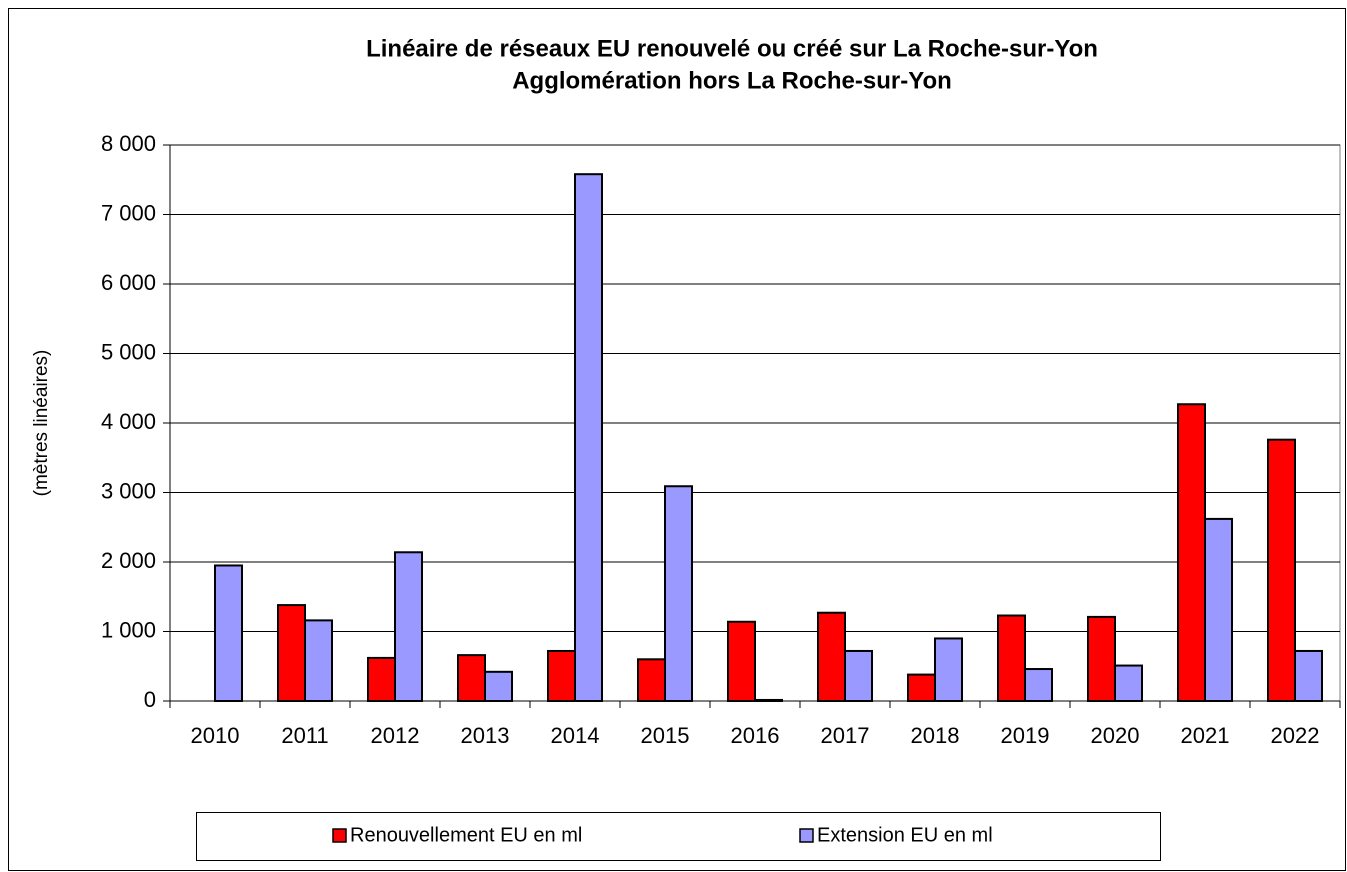  Describe the element at coordinates (845, 735) in the screenshot. I see `x-tick-label: 2017` at that location.